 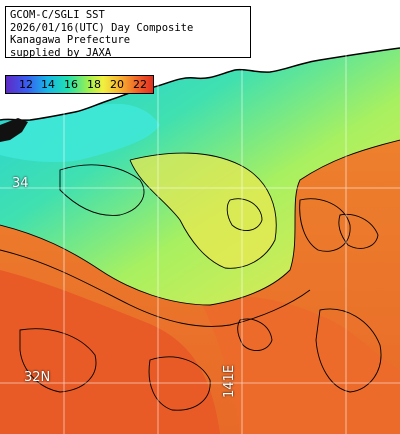 I want to click on legend-tick-12: 12, so click(x=26, y=84).